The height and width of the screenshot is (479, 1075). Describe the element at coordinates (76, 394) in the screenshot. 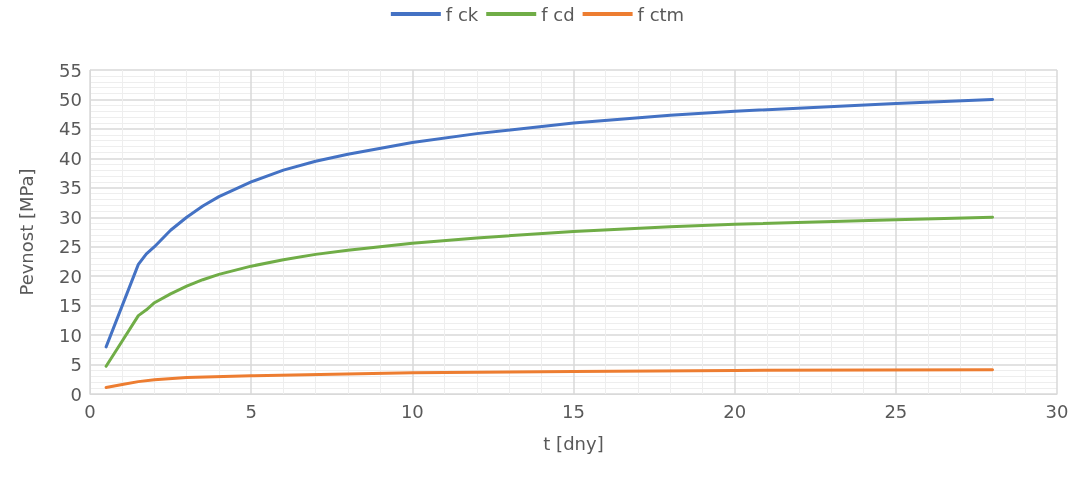

I see `y-tick-label: 0` at that location.